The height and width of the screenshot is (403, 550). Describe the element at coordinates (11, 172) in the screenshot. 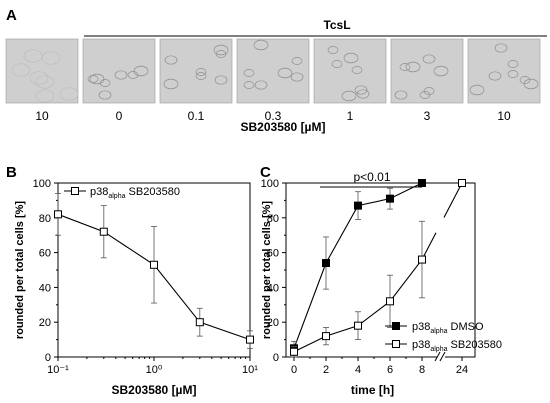

I see `panel-b-letter: B` at that location.